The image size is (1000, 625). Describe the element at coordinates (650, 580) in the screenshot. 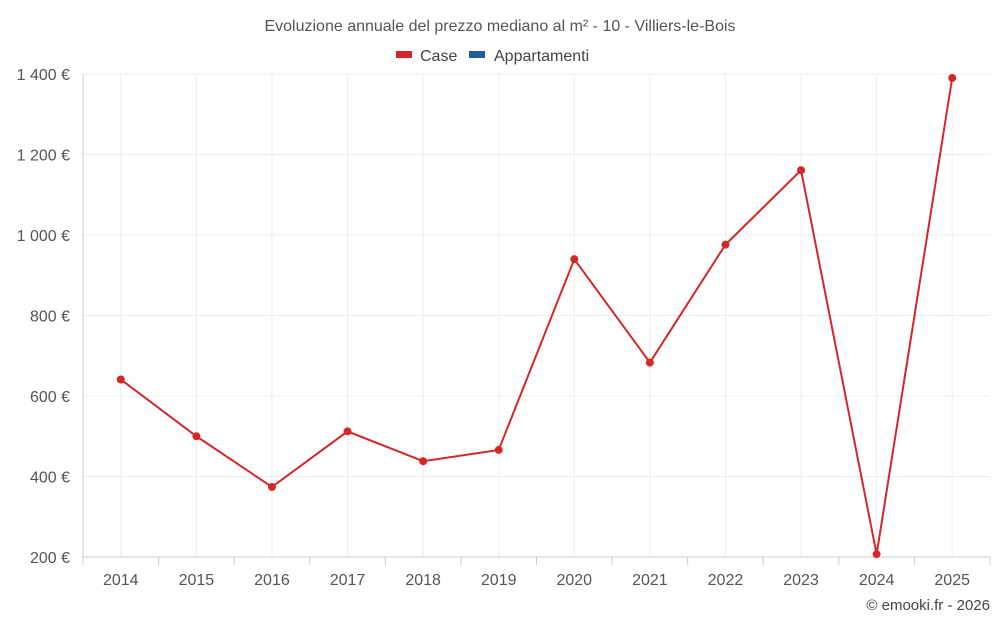

I see `x-tick-label: 2021` at that location.